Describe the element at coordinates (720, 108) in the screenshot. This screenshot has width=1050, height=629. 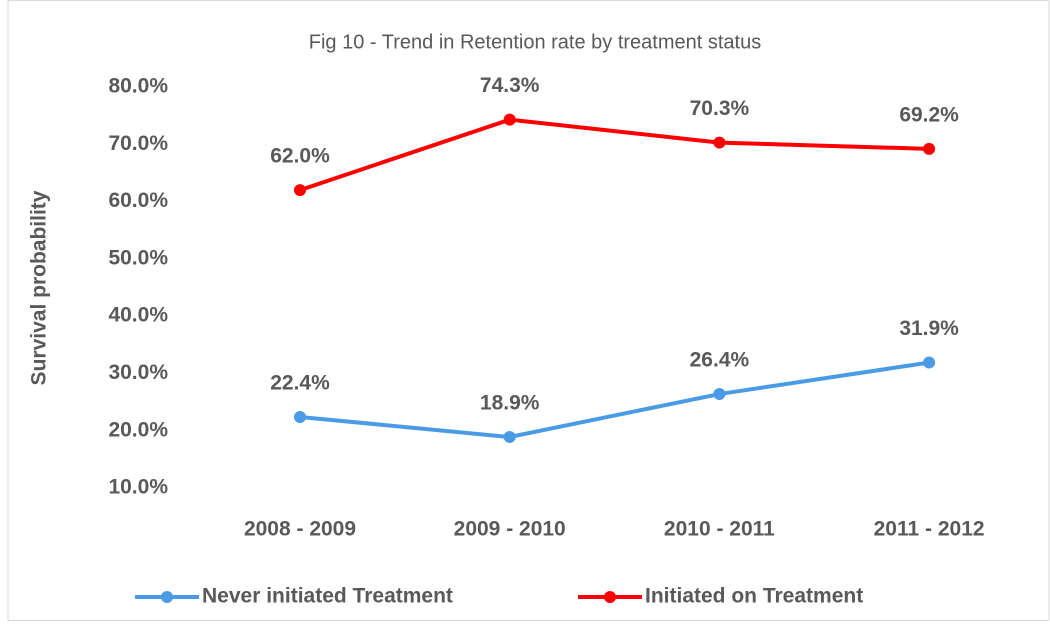
I see `data-label: 70.3%` at that location.